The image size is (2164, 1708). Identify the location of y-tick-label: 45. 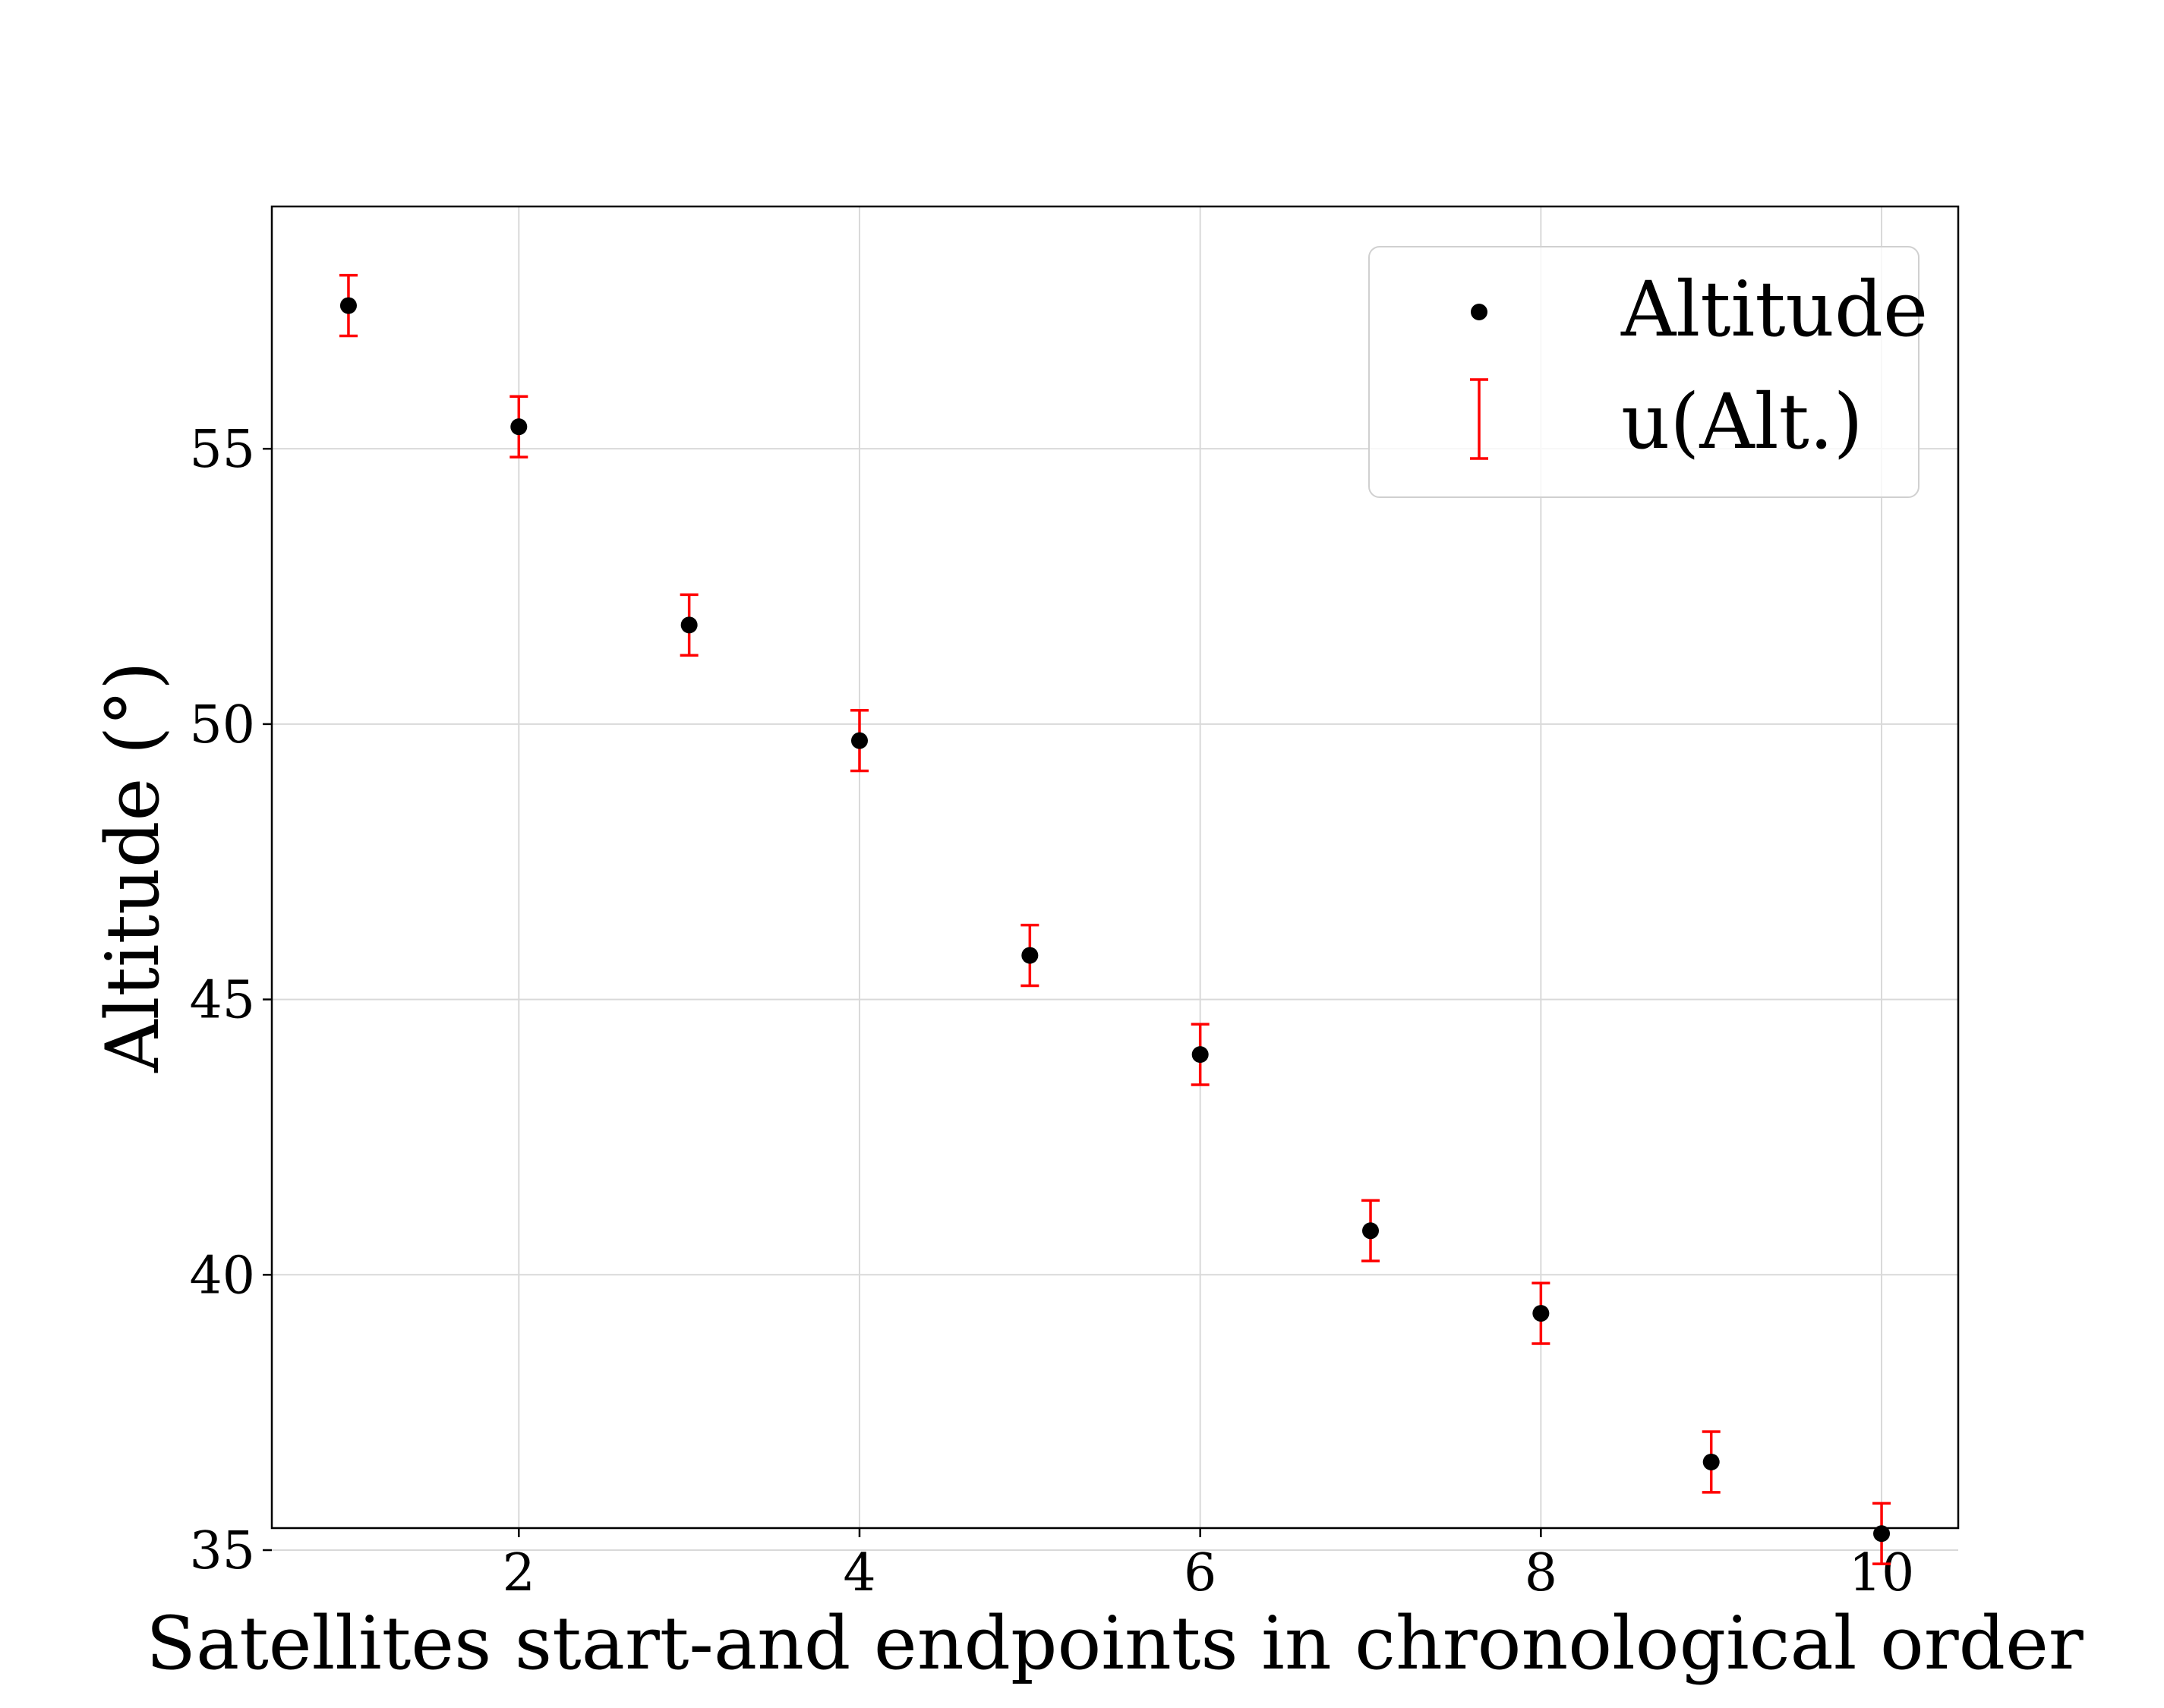
(222, 1001).